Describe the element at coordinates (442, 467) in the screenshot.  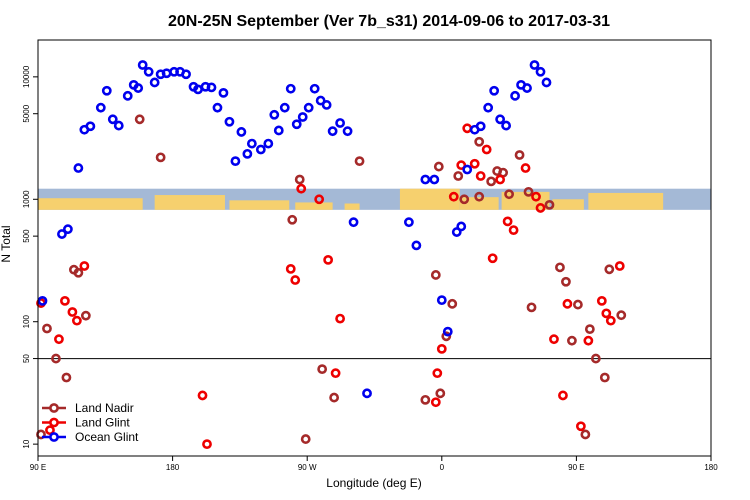
I see `x-tick-label: 0` at that location.